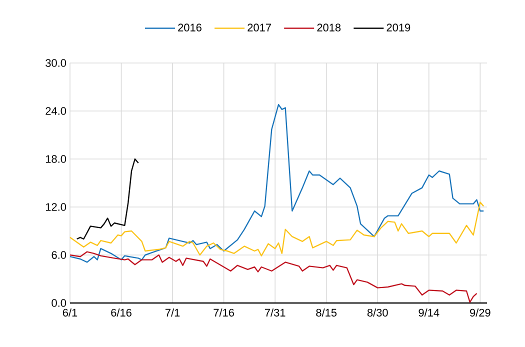 This screenshot has width=525, height=347. What do you see at coordinates (70, 312) in the screenshot?
I see `x-tick-label: 6/1` at bounding box center [70, 312].